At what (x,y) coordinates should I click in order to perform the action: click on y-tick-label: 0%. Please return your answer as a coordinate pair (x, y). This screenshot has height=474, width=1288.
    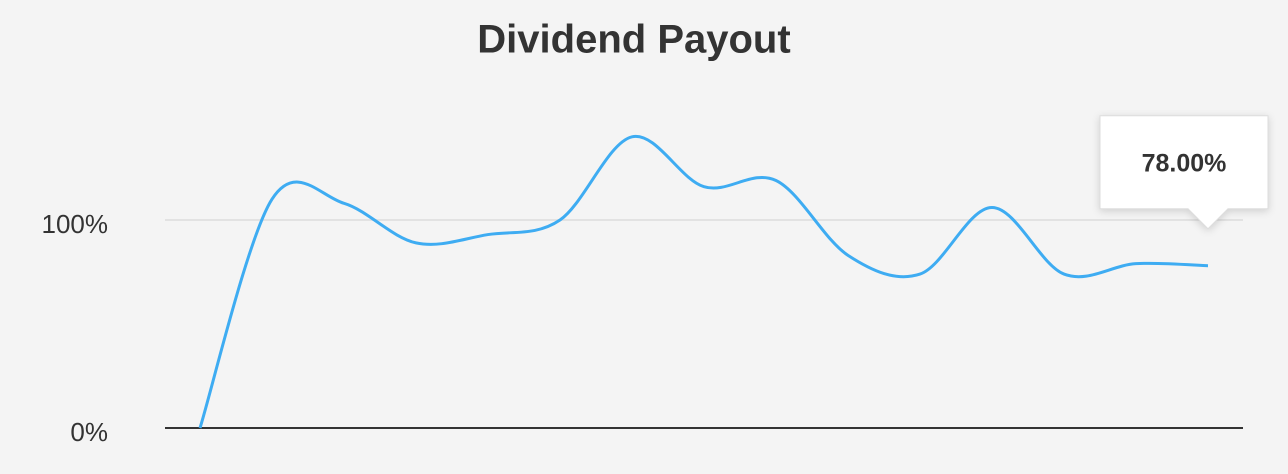
    Looking at the image, I should click on (89, 432).